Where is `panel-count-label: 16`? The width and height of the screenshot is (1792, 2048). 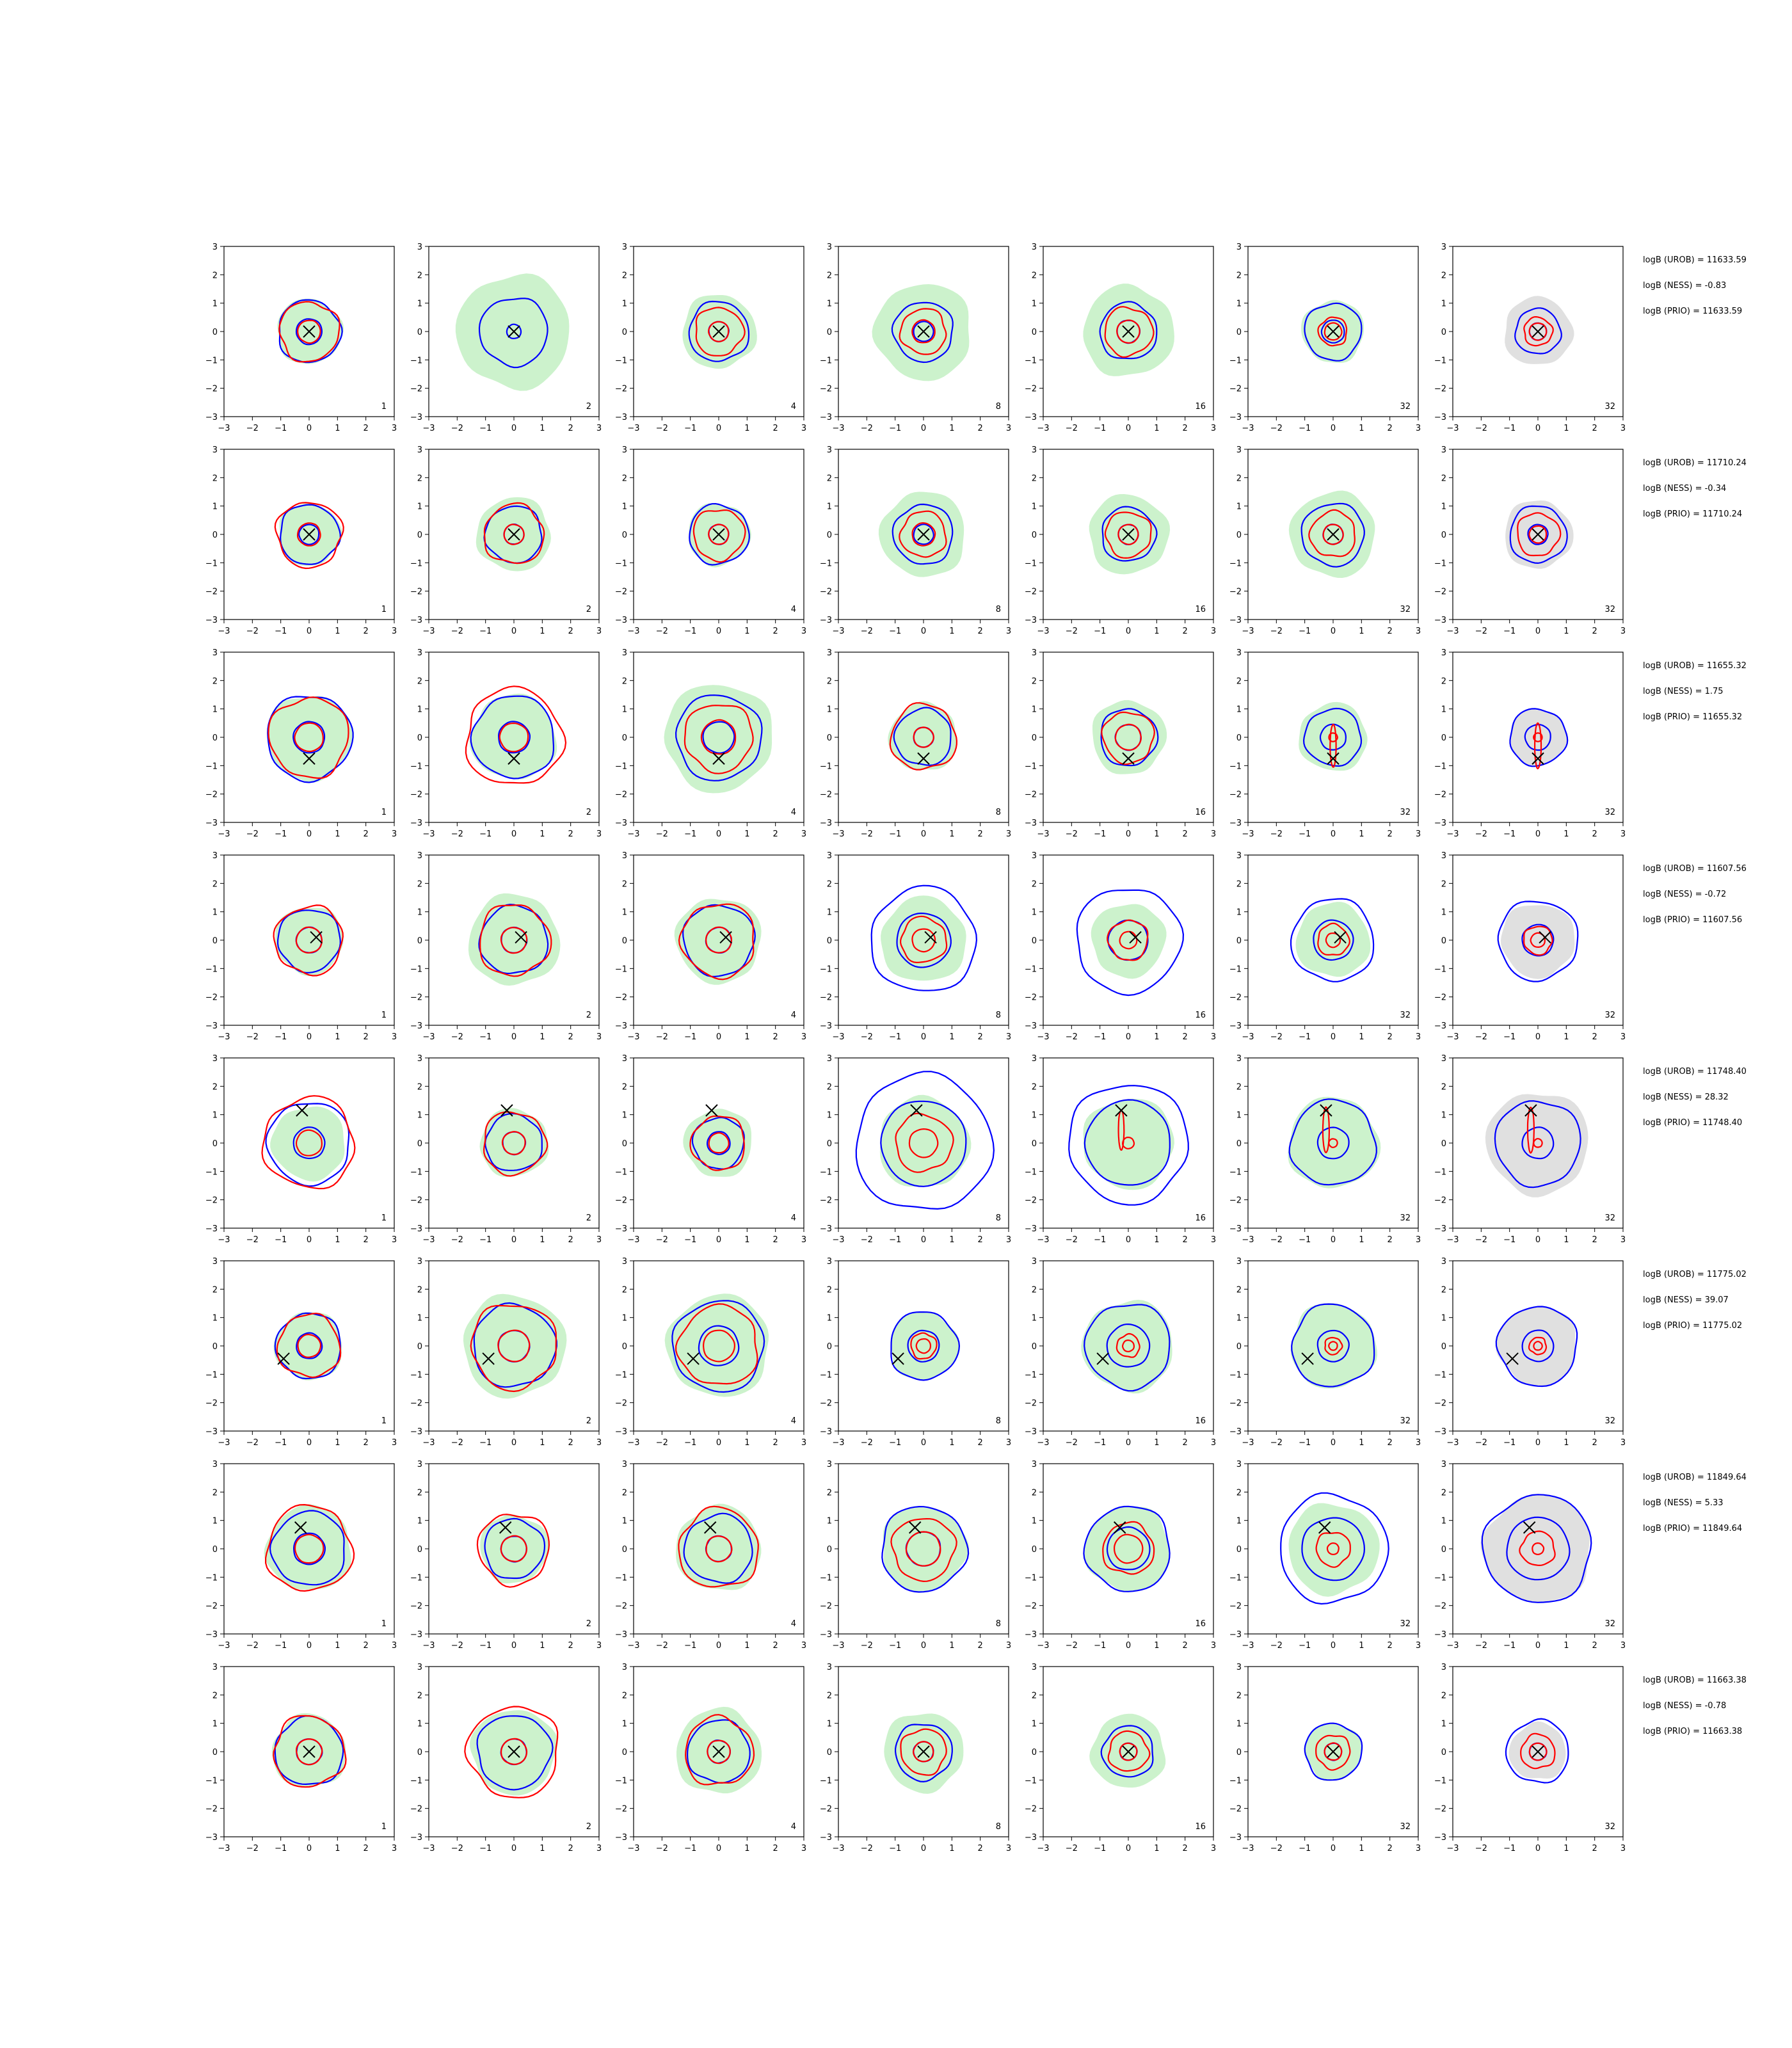 panel-count-label: 16 is located at coordinates (1200, 812).